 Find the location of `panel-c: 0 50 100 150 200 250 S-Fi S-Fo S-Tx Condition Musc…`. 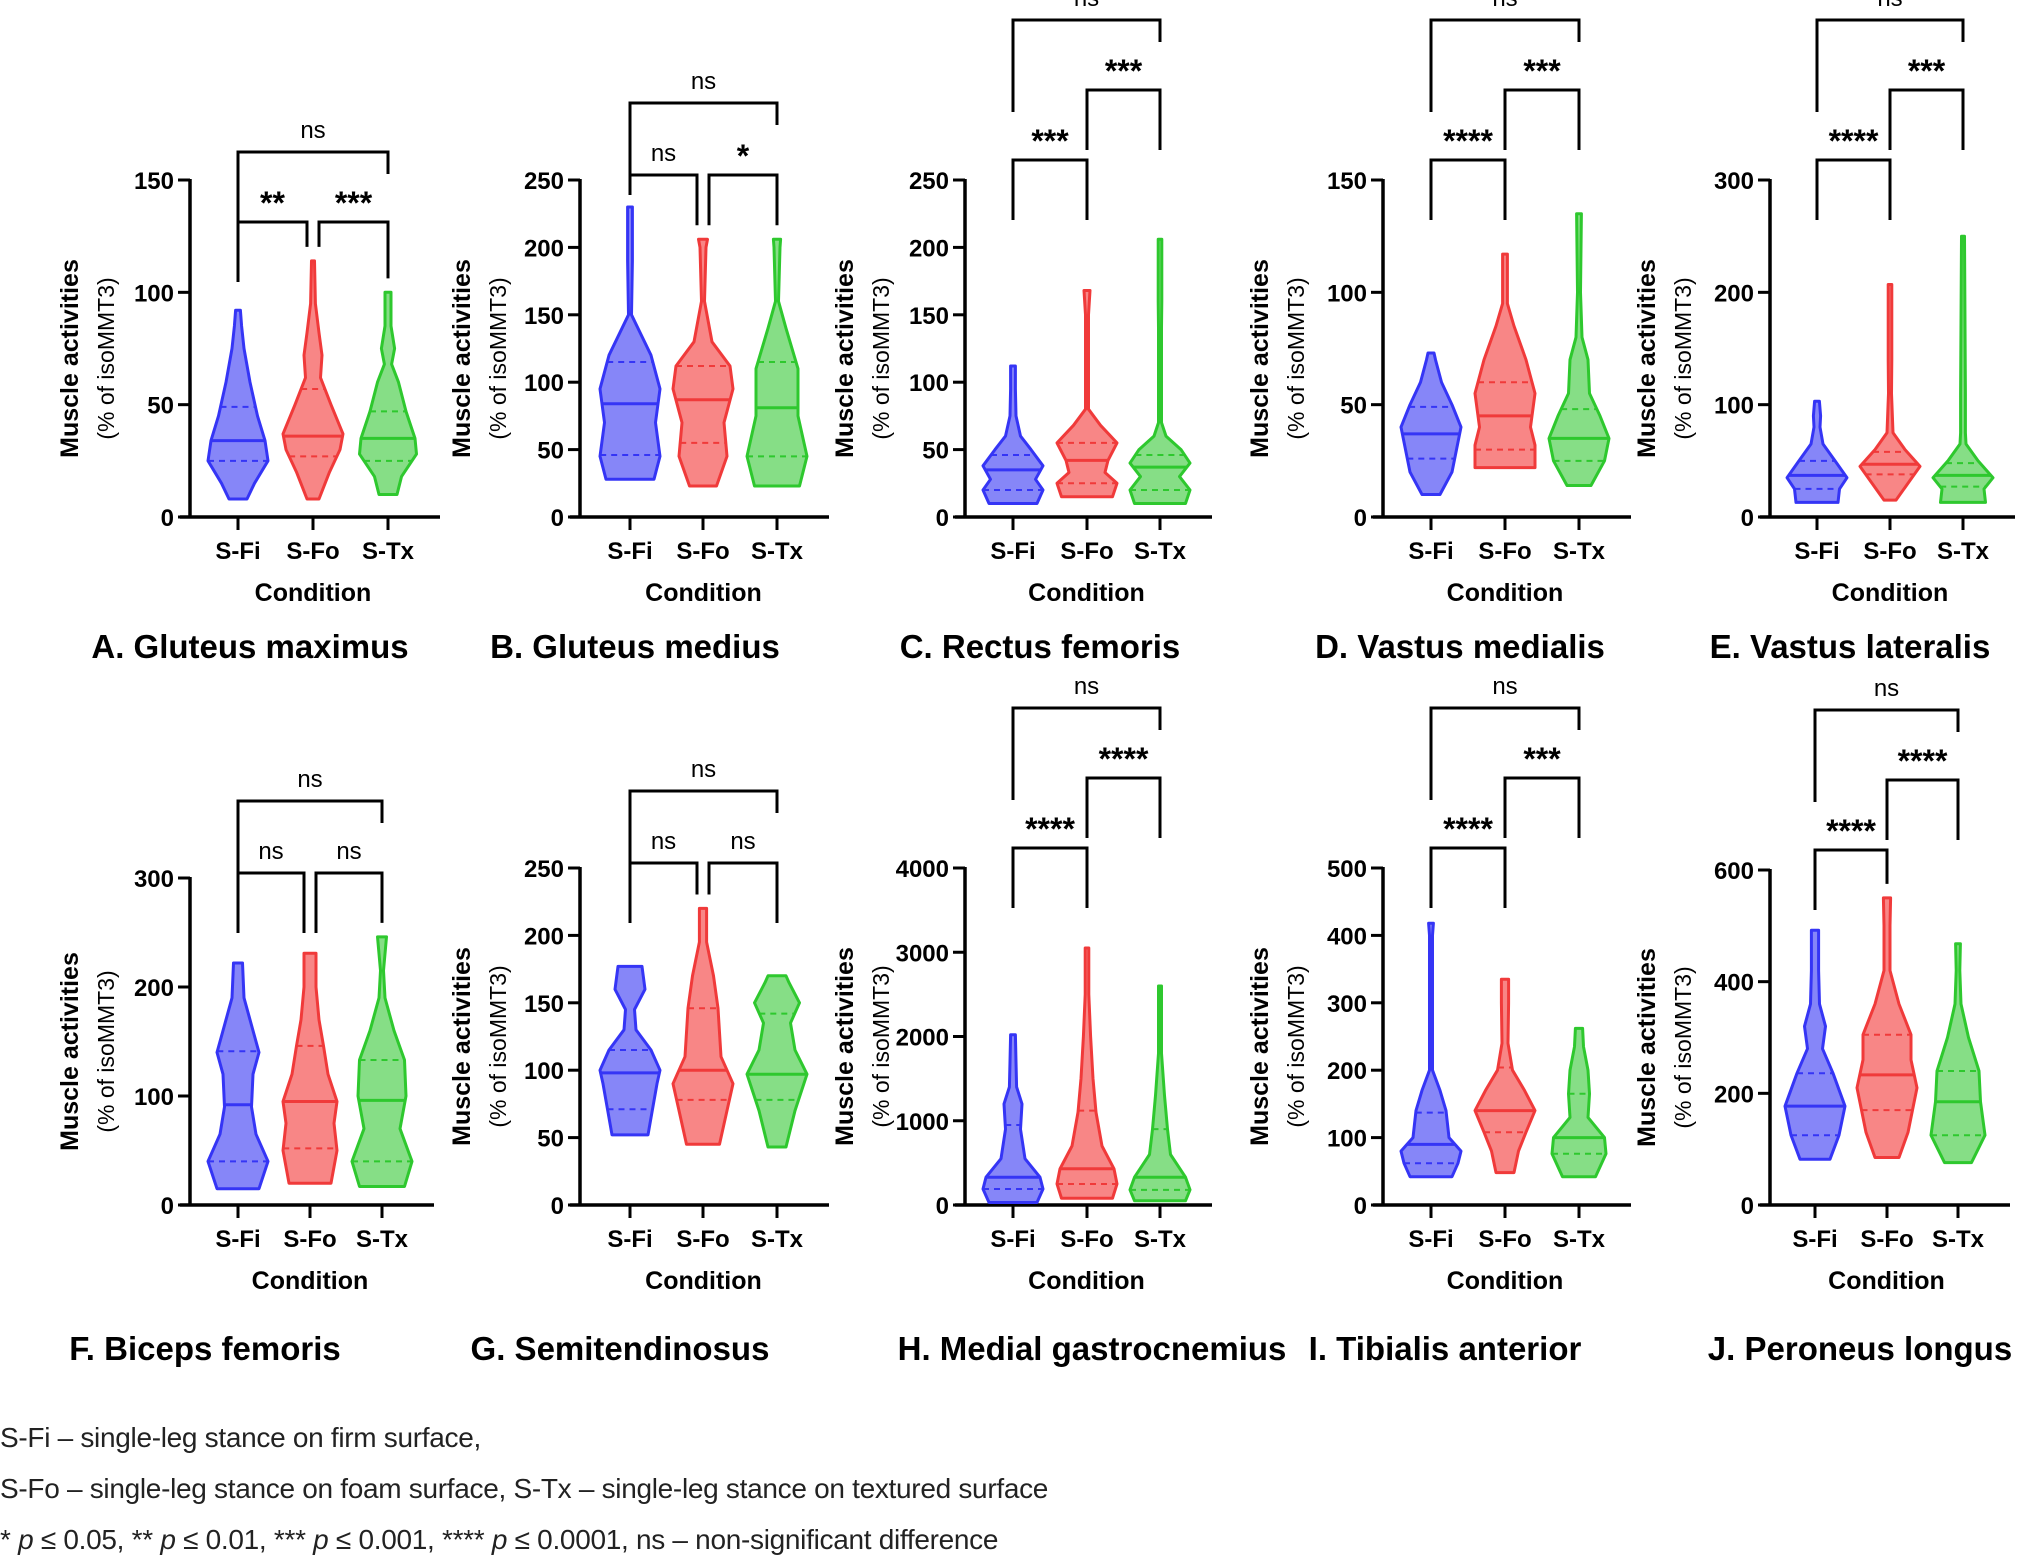

panel-c: 0 50 100 150 200 250 S-Fi S-Fo S-Tx Condition Musc… is located at coordinates (1021, 303).